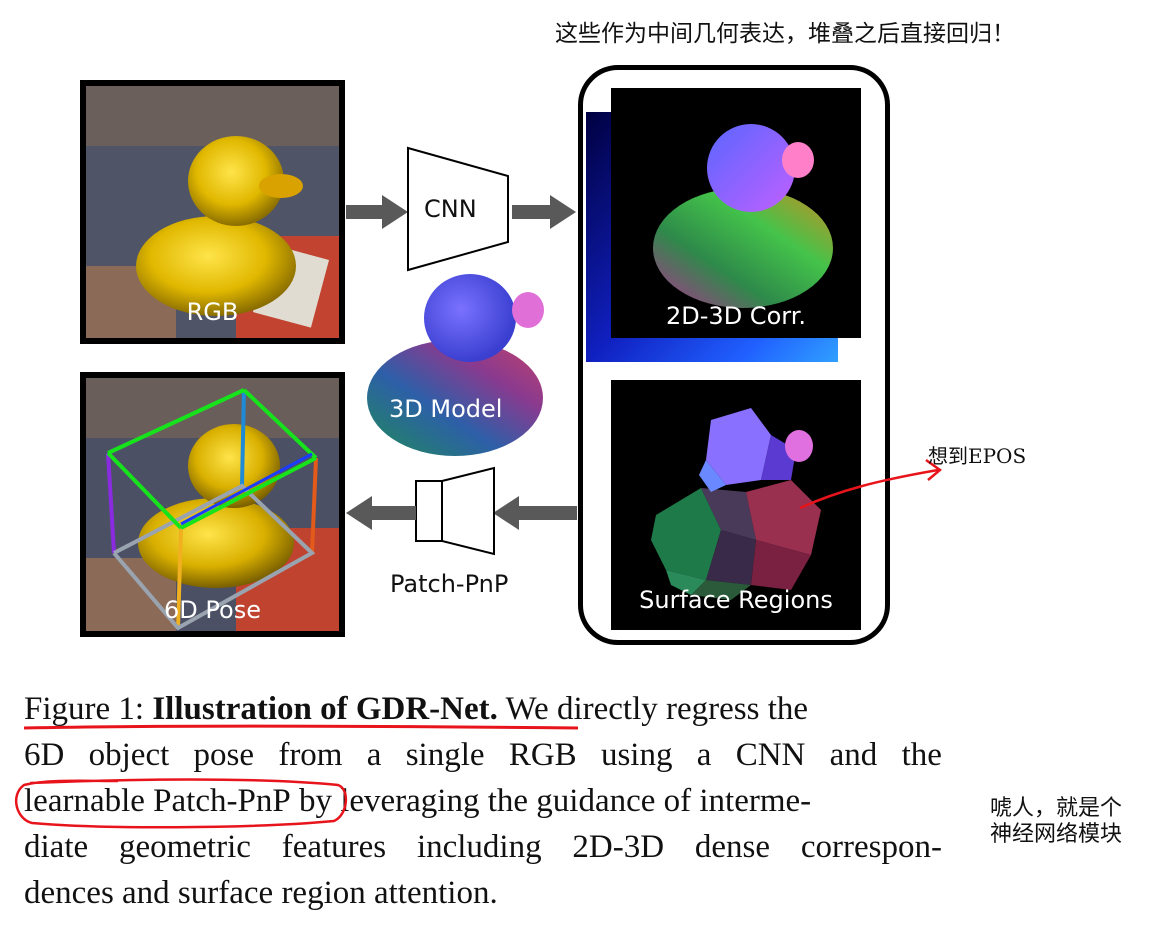 Image resolution: width=1175 pixels, height=934 pixels. What do you see at coordinates (1056, 808) in the screenshot?
I see `side-annotation-line1: 唬人，就是个` at bounding box center [1056, 808].